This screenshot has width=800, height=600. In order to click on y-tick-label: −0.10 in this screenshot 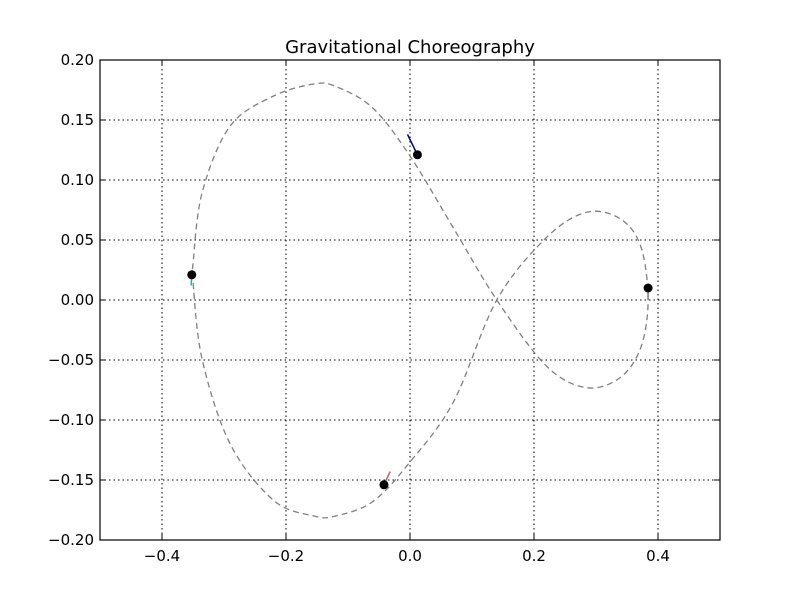, I will do `click(71, 420)`.